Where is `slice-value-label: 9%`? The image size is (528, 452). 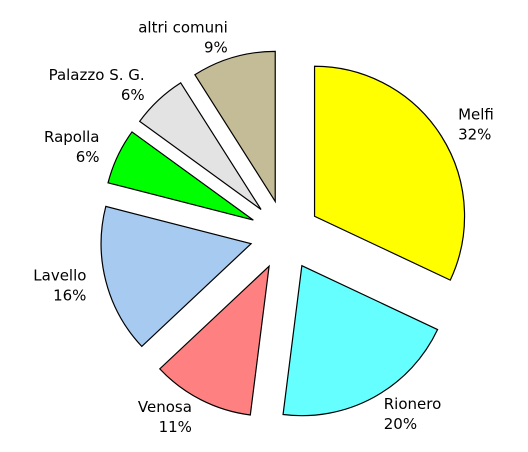
slice-value-label: 9% is located at coordinates (216, 48).